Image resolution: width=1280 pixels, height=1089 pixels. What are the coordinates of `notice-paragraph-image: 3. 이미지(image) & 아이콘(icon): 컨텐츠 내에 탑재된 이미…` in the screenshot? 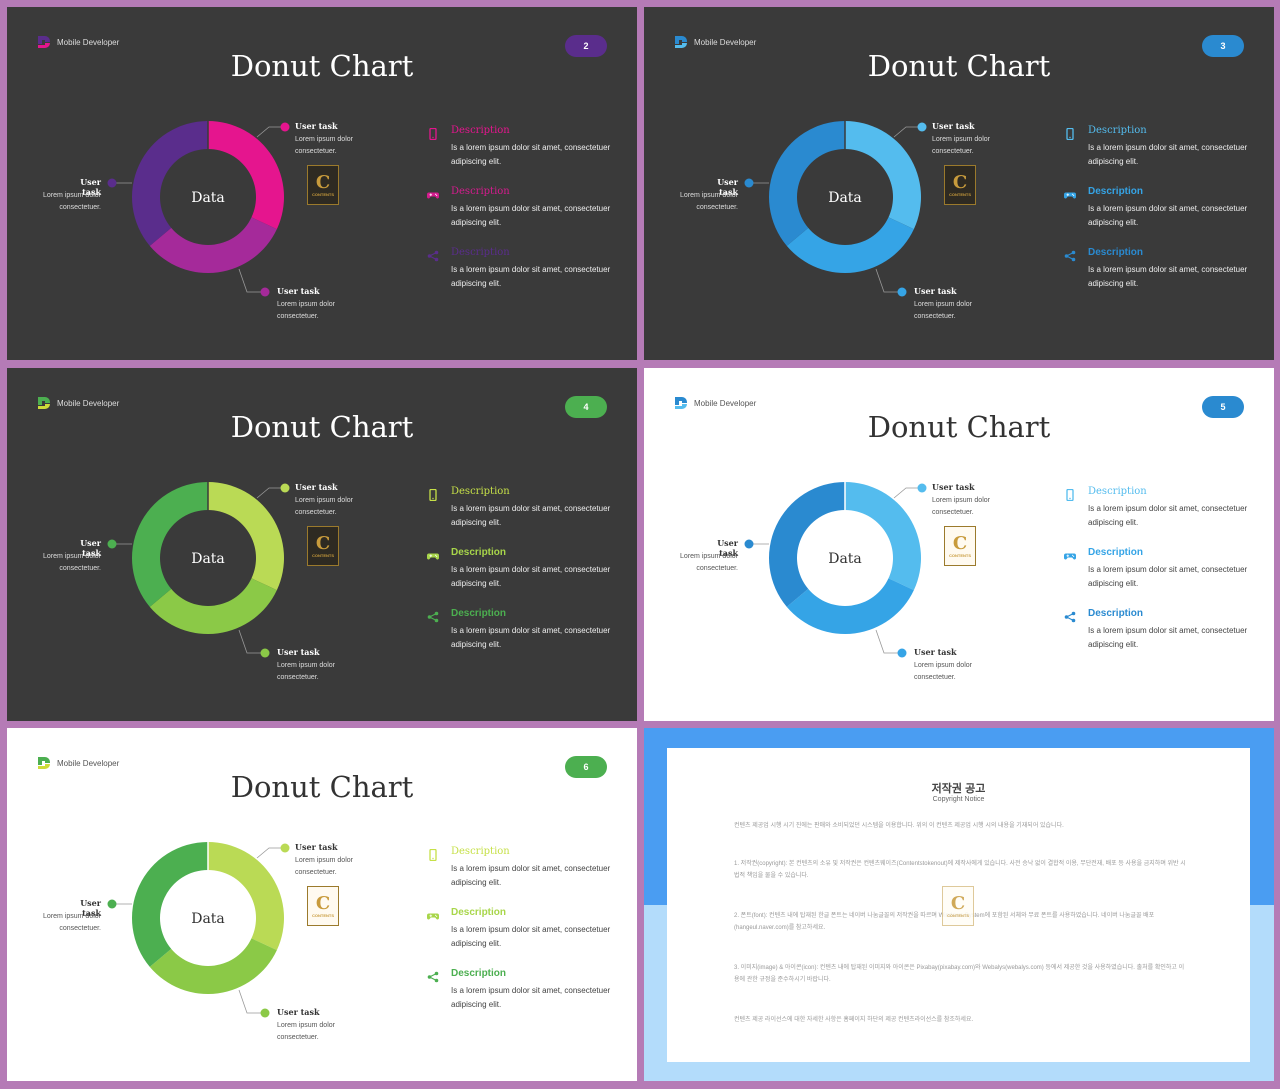 It's located at (959, 974).